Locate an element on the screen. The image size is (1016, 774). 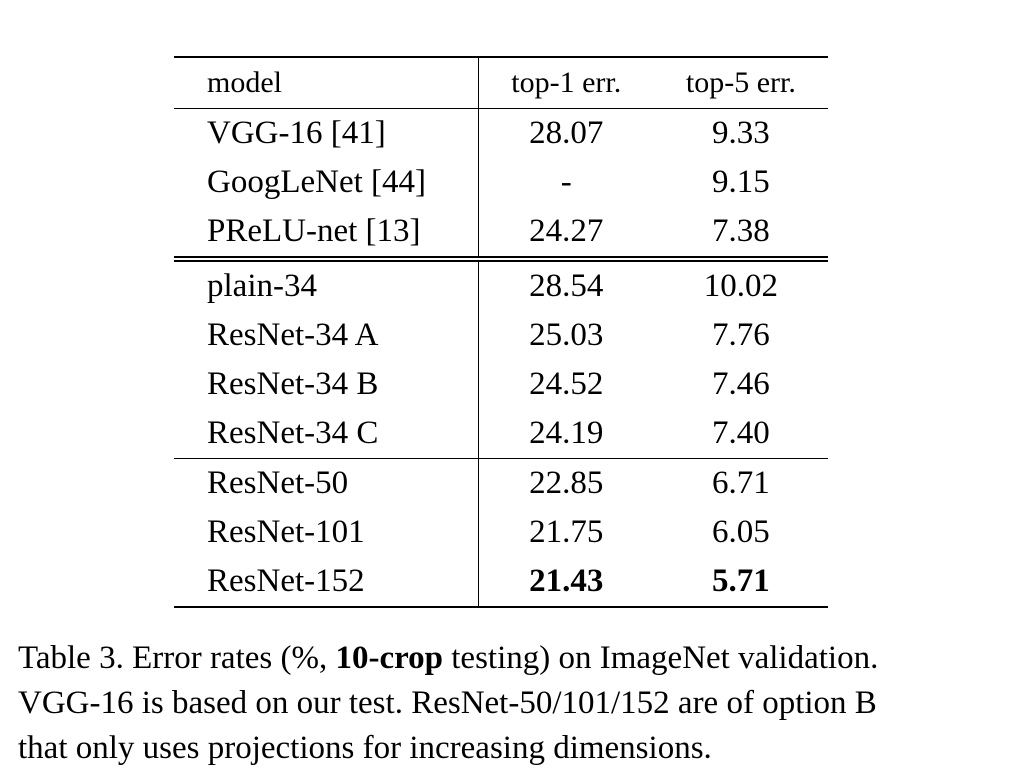
top5-error-best: 5.71 is located at coordinates (740, 582).